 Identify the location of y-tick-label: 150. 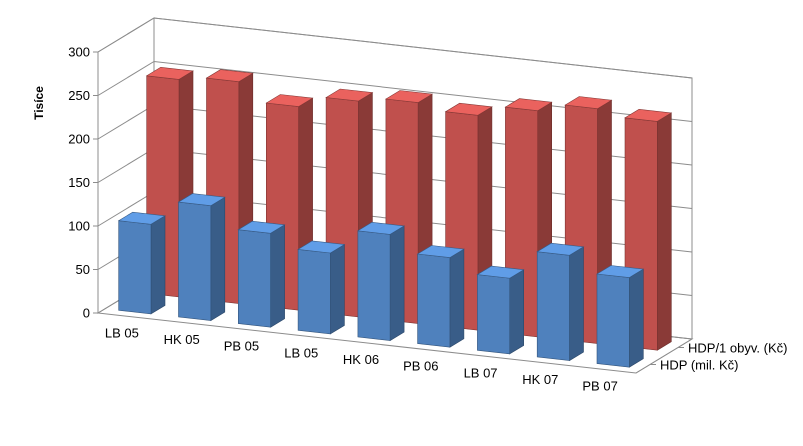
(79, 182).